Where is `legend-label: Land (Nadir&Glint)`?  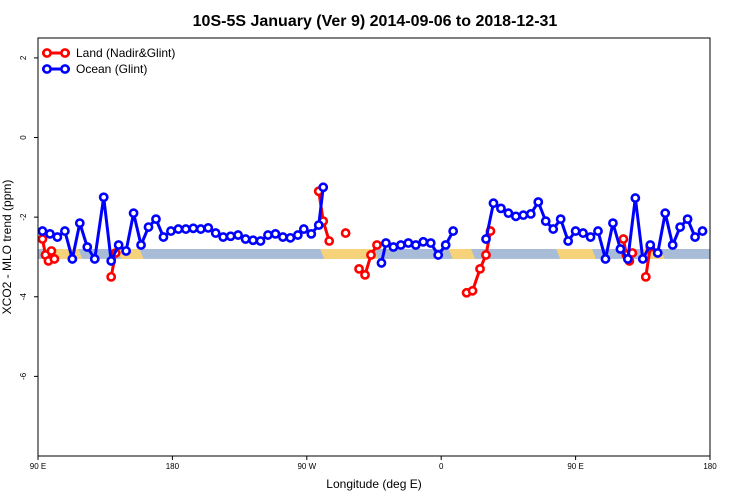 legend-label: Land (Nadir&Glint) is located at coordinates (125, 53).